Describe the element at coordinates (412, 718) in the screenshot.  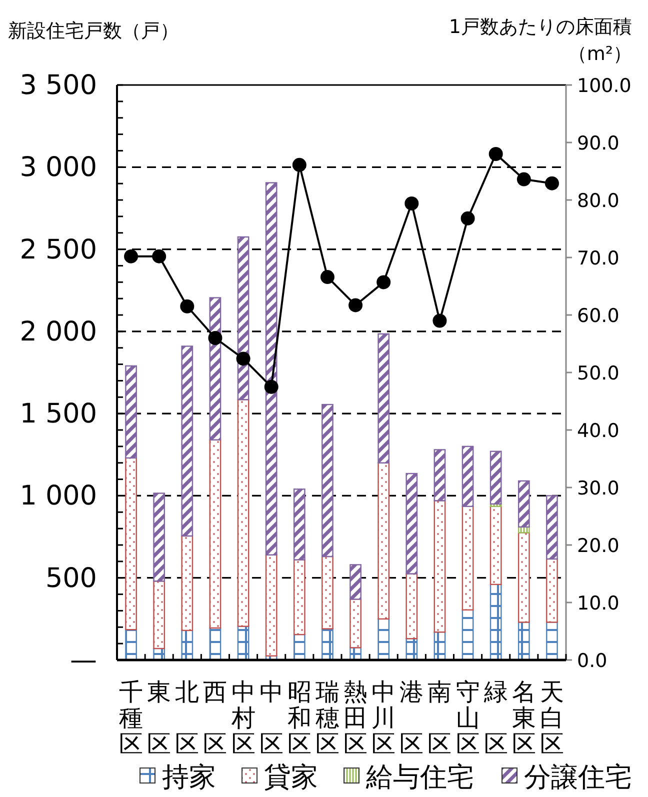
I see `x-tick-label: 港区` at that location.